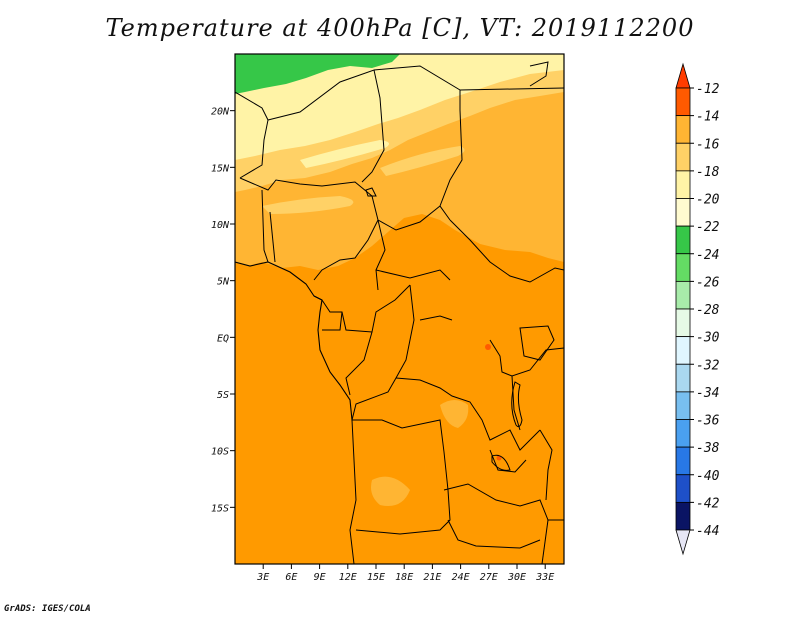  I want to click on colorbar-label: -42, so click(708, 503).